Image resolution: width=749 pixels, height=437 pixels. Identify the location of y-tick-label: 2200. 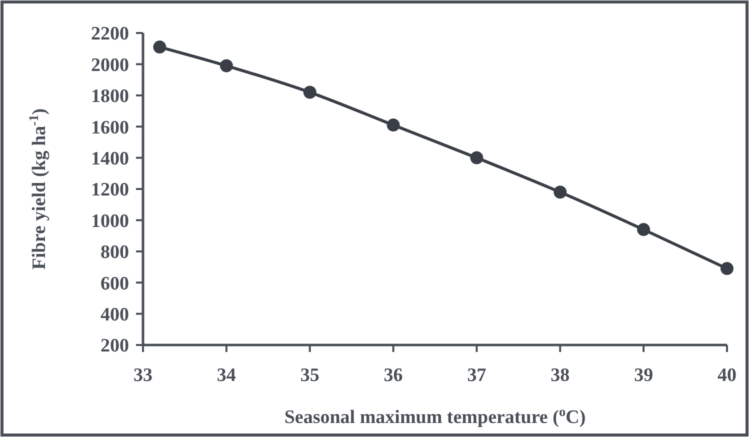
(110, 34).